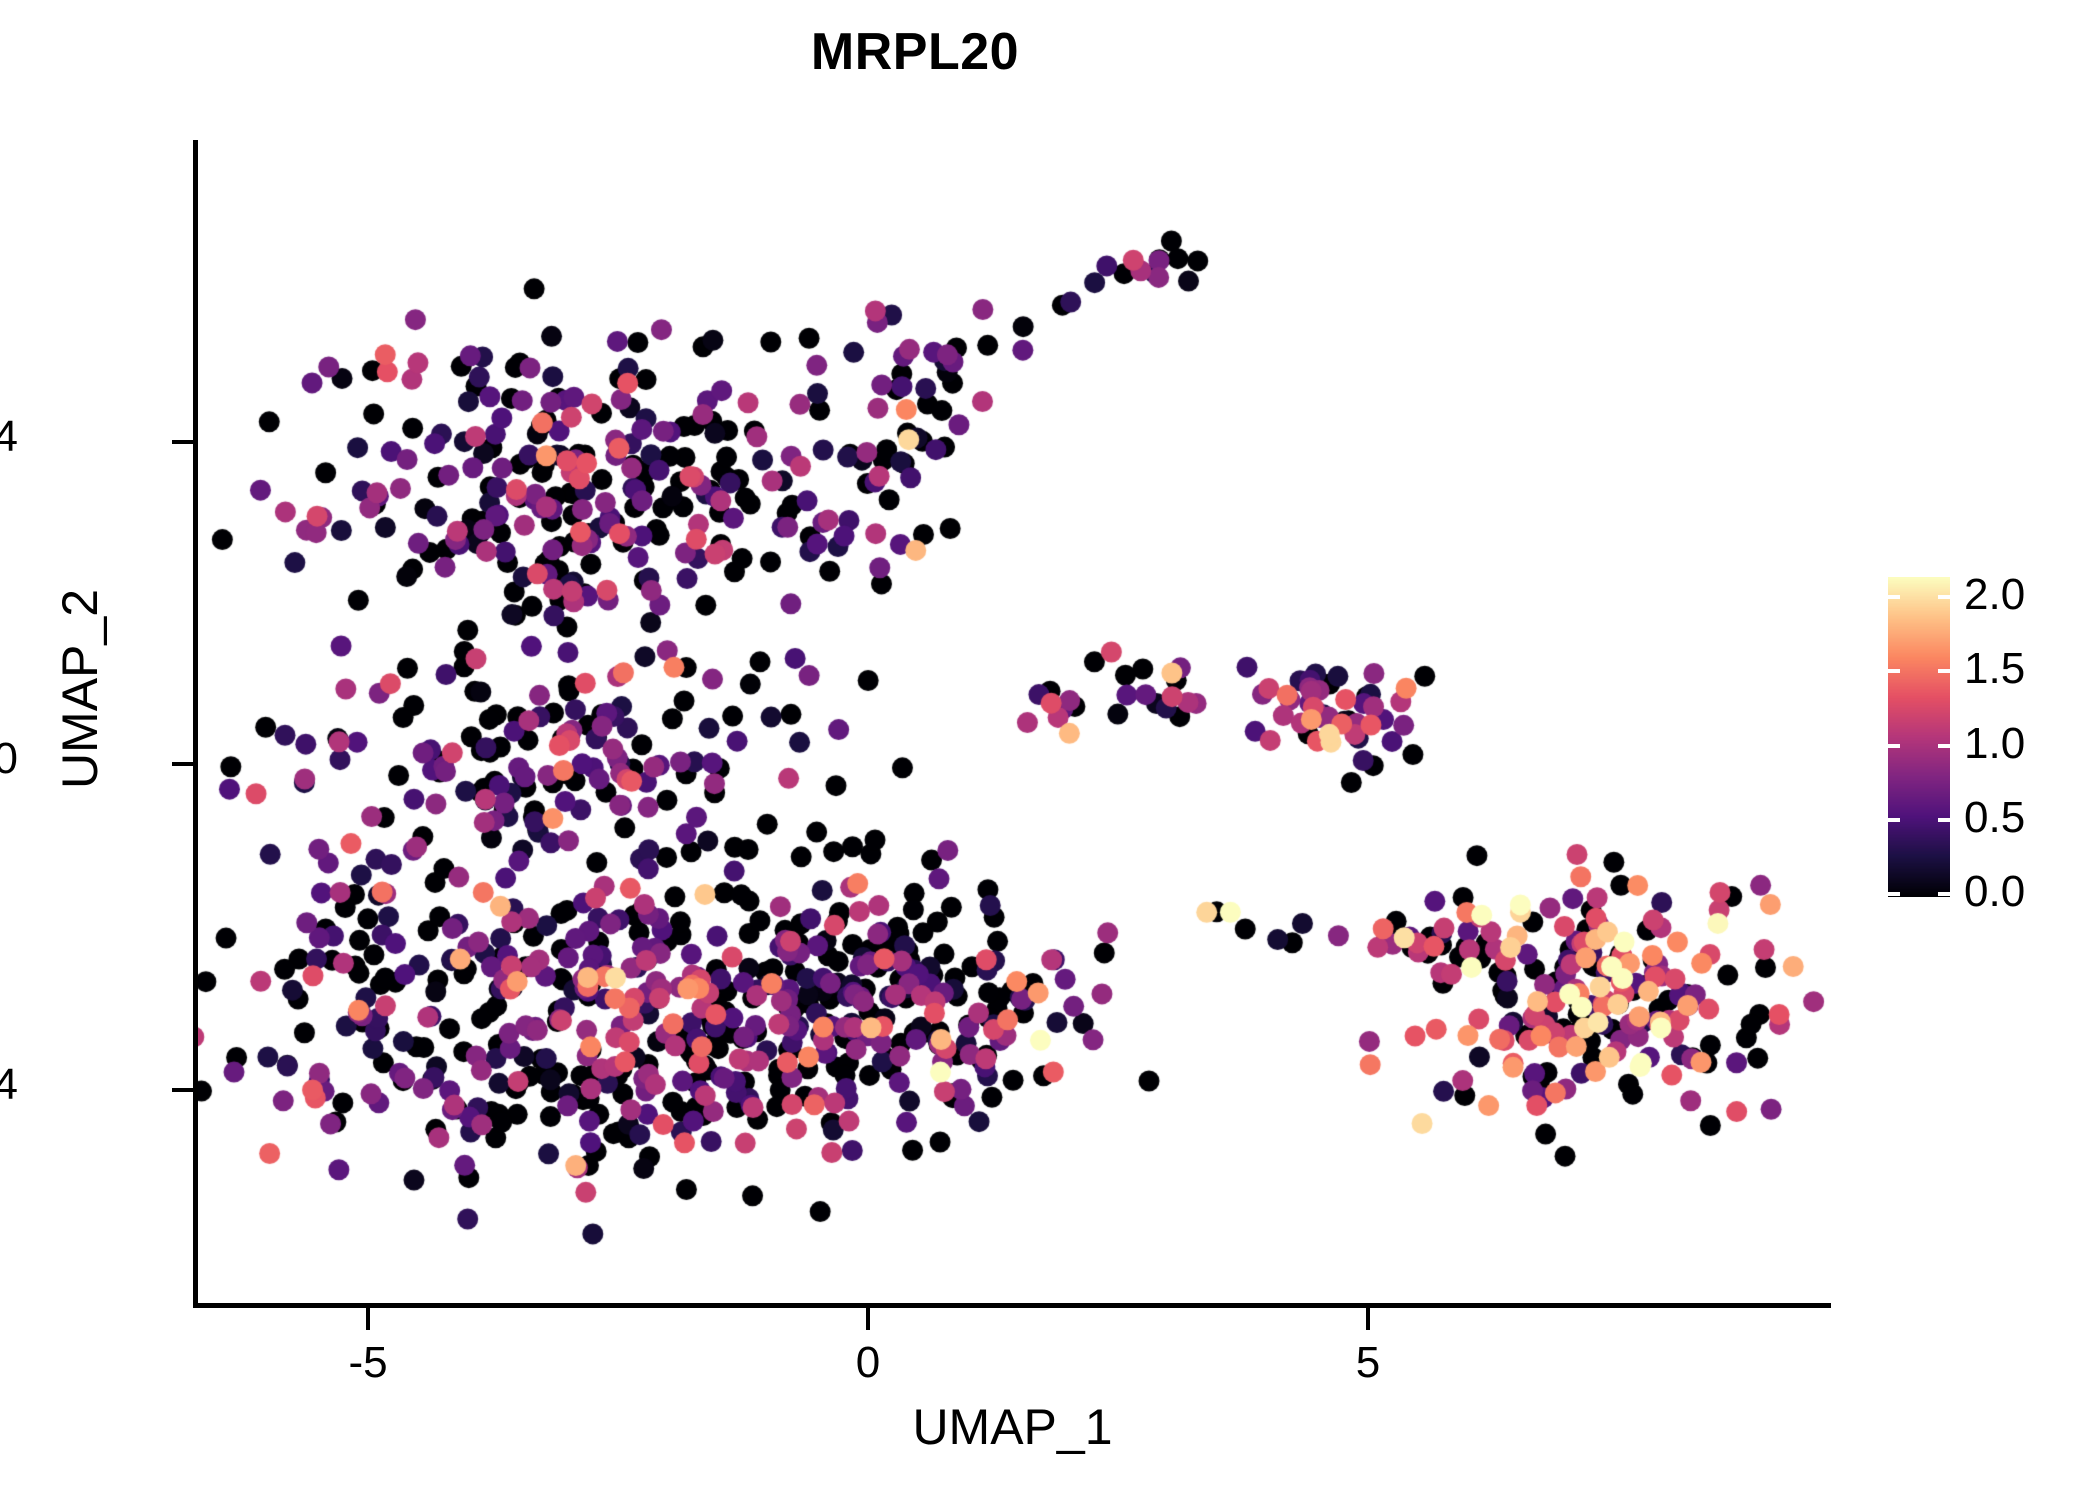 The width and height of the screenshot is (2100, 1500). What do you see at coordinates (1995, 743) in the screenshot?
I see `colorbar-label-1: 1.0` at bounding box center [1995, 743].